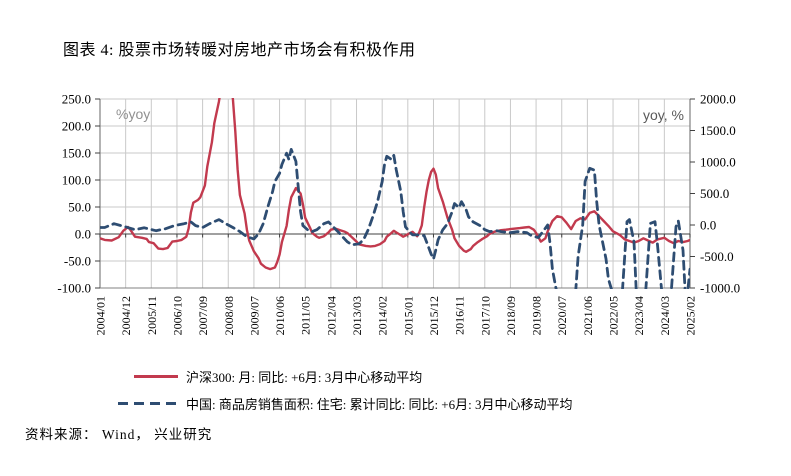 The image size is (791, 476). Describe the element at coordinates (537, 315) in the screenshot. I see `svg-text: 2019/08` at that location.